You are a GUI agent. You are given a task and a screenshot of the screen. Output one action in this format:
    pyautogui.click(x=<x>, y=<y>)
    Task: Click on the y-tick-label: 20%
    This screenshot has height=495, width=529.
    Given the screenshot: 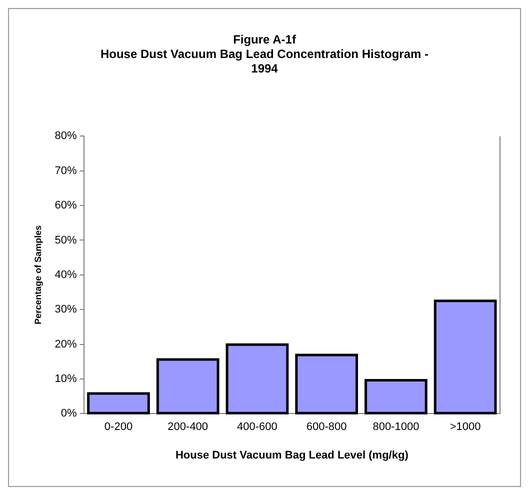 What is the action you would take?
    pyautogui.click(x=66, y=344)
    